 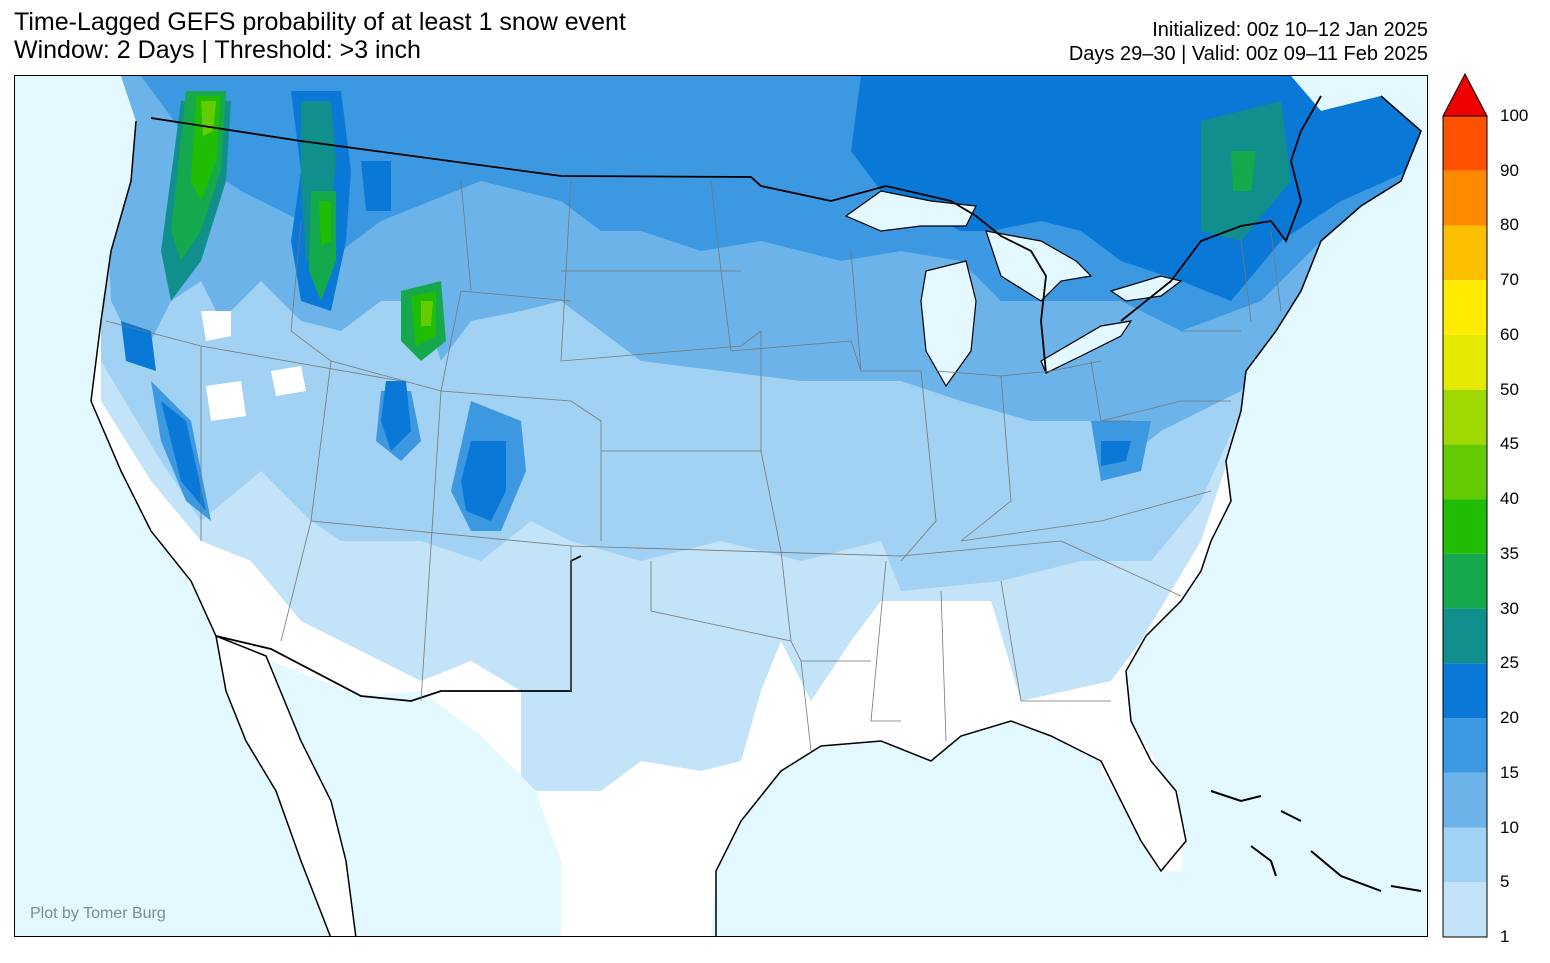 I want to click on colorbar-tick-label: 1, so click(x=1505, y=936).